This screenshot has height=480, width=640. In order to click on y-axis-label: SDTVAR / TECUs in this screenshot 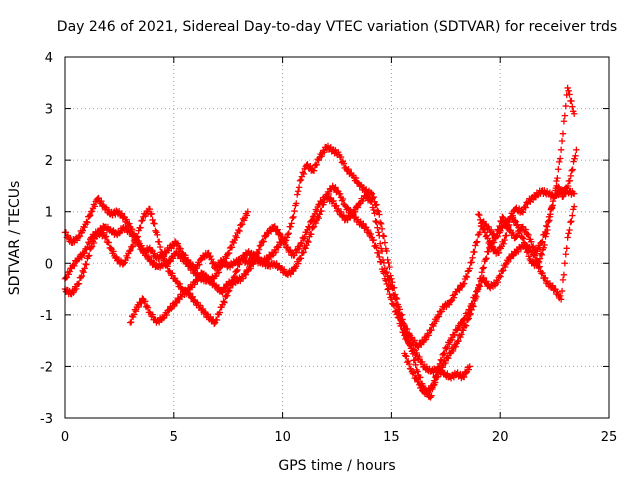, I will do `click(15, 238)`.